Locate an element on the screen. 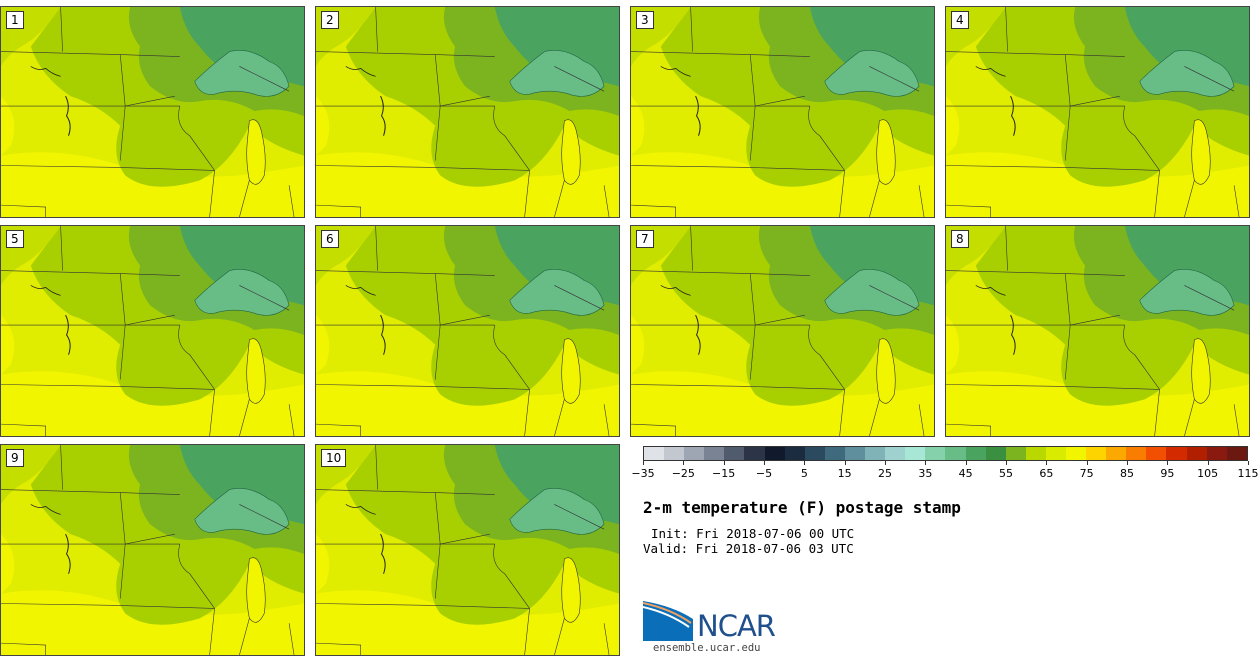 This screenshot has height=657, width=1260. temperature-colorbar is located at coordinates (945, 453).